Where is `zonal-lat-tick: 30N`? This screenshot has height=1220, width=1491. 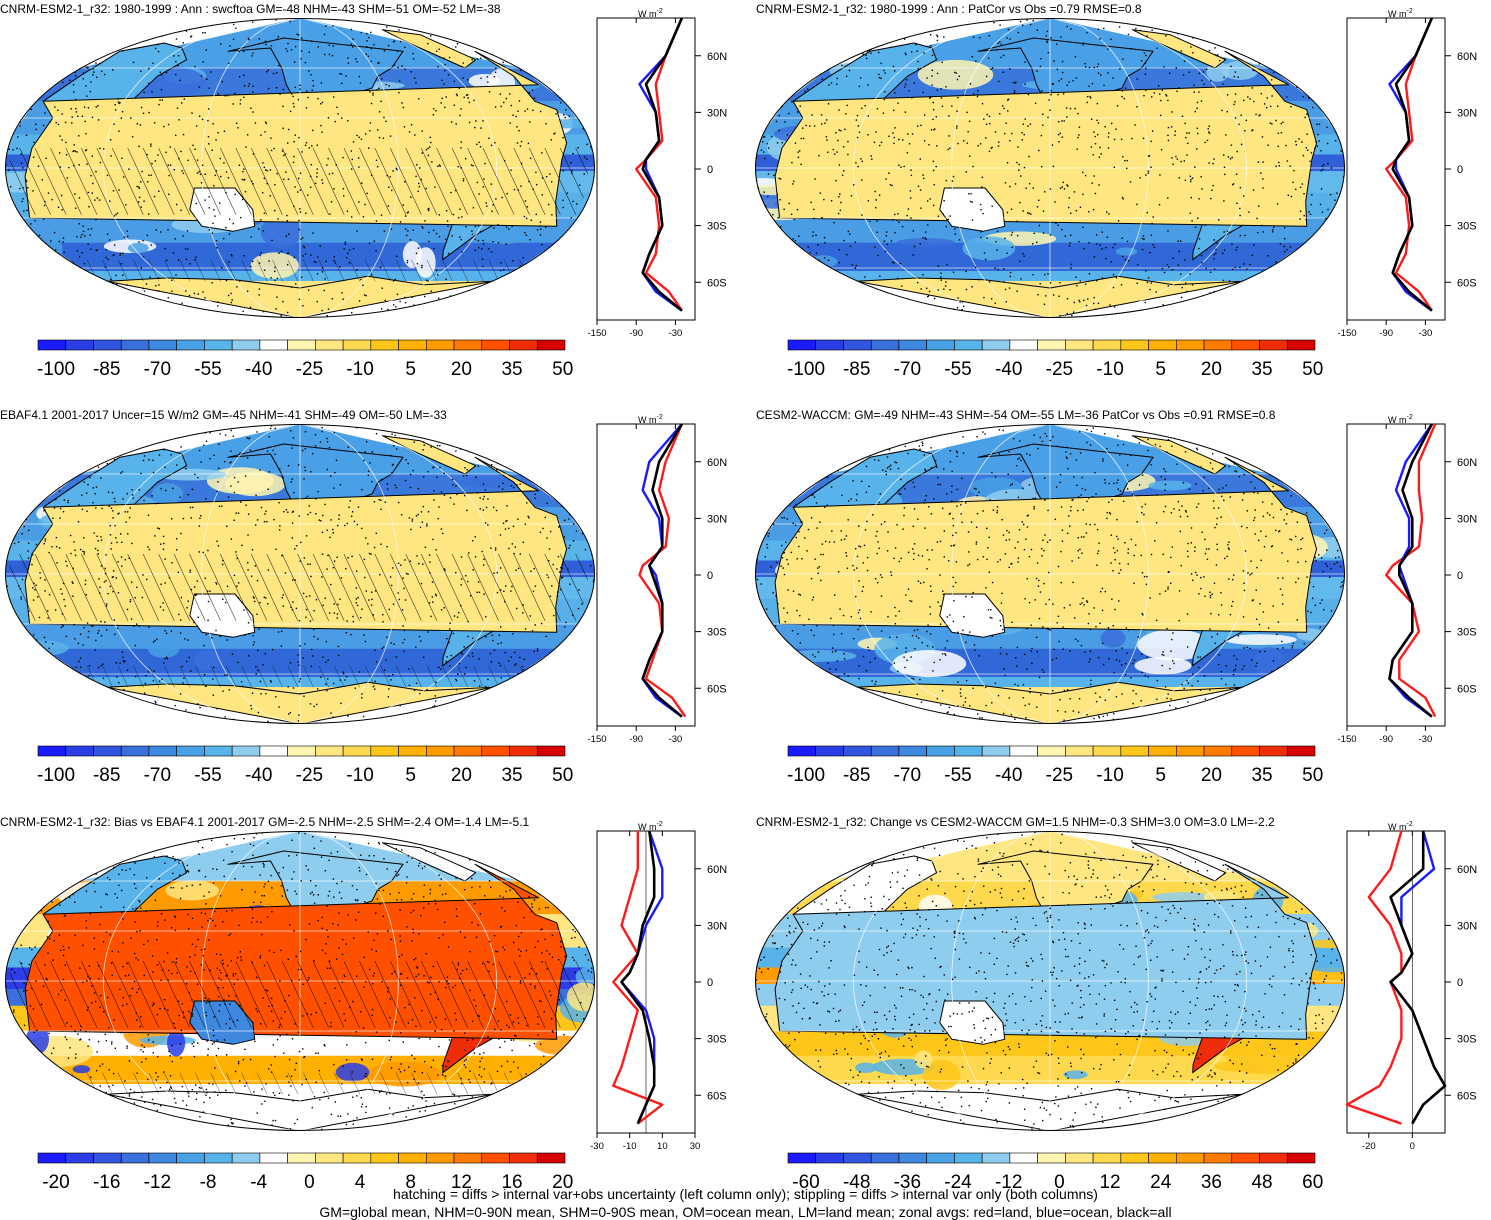 zonal-lat-tick: 30N is located at coordinates (717, 926).